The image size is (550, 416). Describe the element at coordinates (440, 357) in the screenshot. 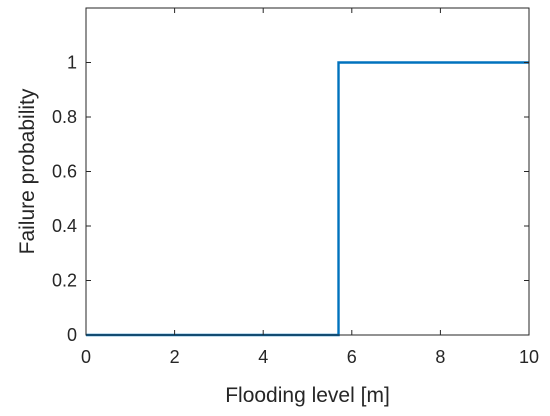

I see `x-tick-label-4: 8` at that location.